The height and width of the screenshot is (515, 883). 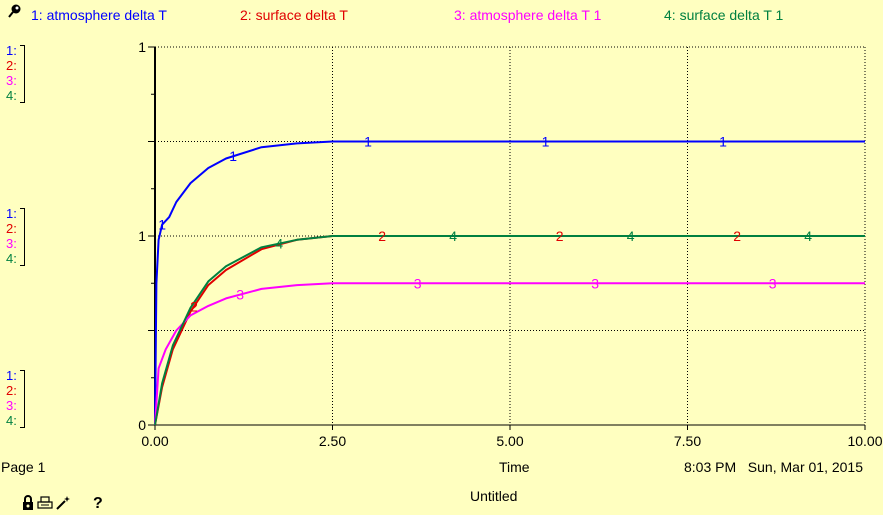 What do you see at coordinates (23, 467) in the screenshot?
I see `page-label: Page 1` at bounding box center [23, 467].